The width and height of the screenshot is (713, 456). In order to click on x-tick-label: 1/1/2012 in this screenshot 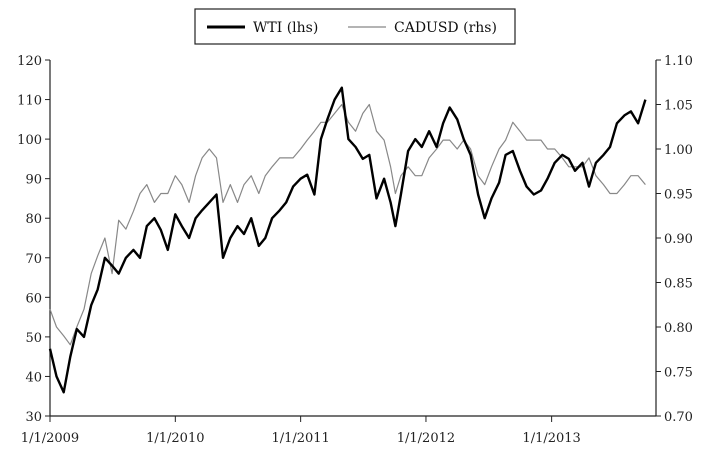, I will do `click(426, 438)`.